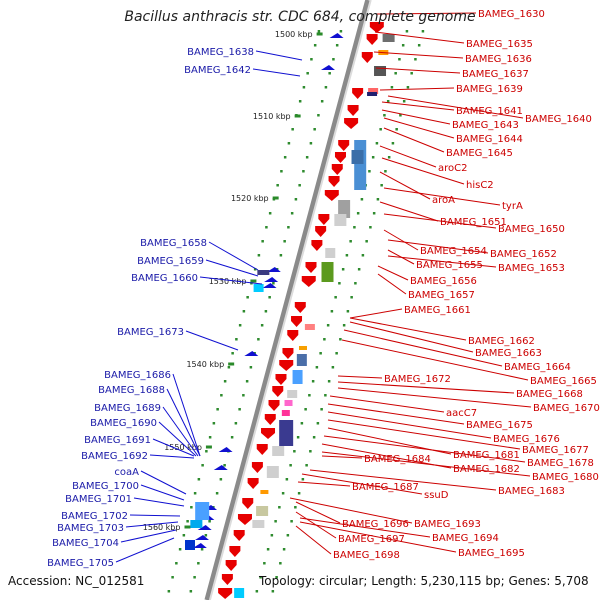  Describe the element at coordinates (465, 538) in the screenshot. I see `gene-label-right: BAMEG_1694` at that location.